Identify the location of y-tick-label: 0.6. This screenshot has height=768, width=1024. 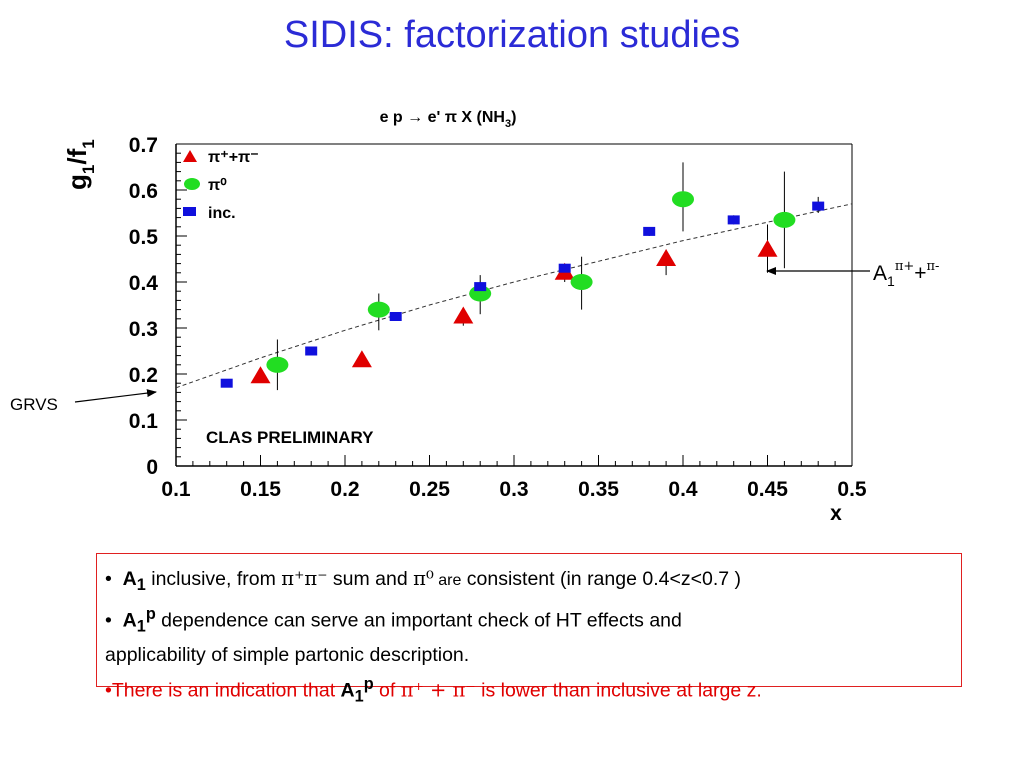
(143, 191).